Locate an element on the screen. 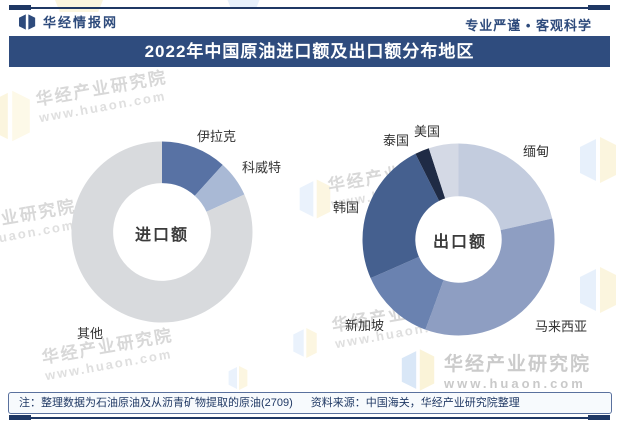 Image resolution: width=620 pixels, height=427 pixels. top-rule-cap-left is located at coordinates (20, 7).